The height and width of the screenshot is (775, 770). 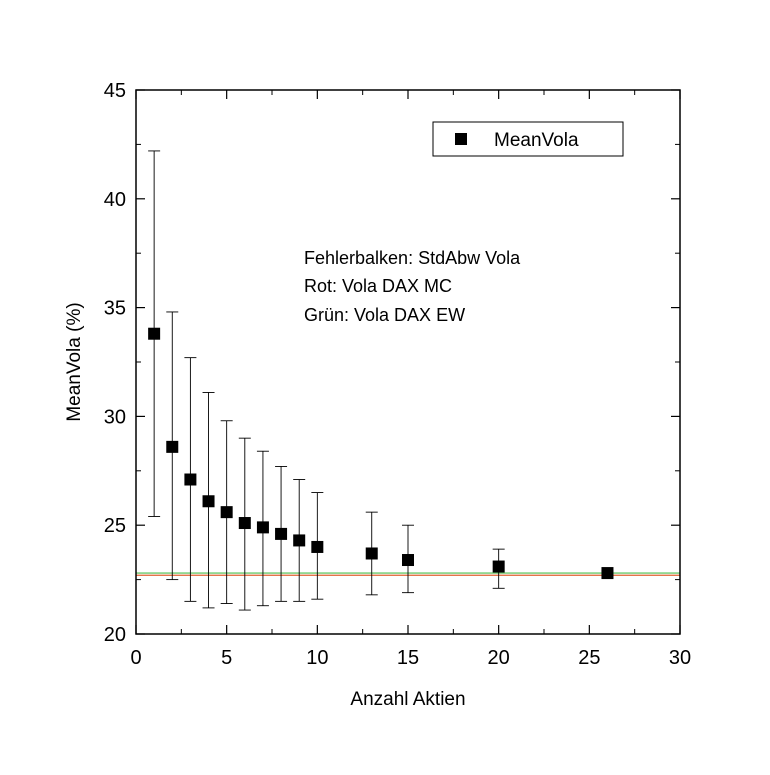 I want to click on legend-marker-icon, so click(x=461, y=139).